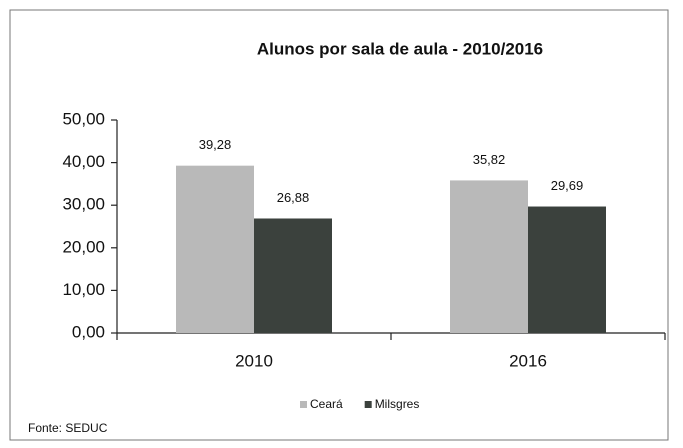 The width and height of the screenshot is (683, 448). Describe the element at coordinates (397, 404) in the screenshot. I see `legend-label: Milsgres` at that location.